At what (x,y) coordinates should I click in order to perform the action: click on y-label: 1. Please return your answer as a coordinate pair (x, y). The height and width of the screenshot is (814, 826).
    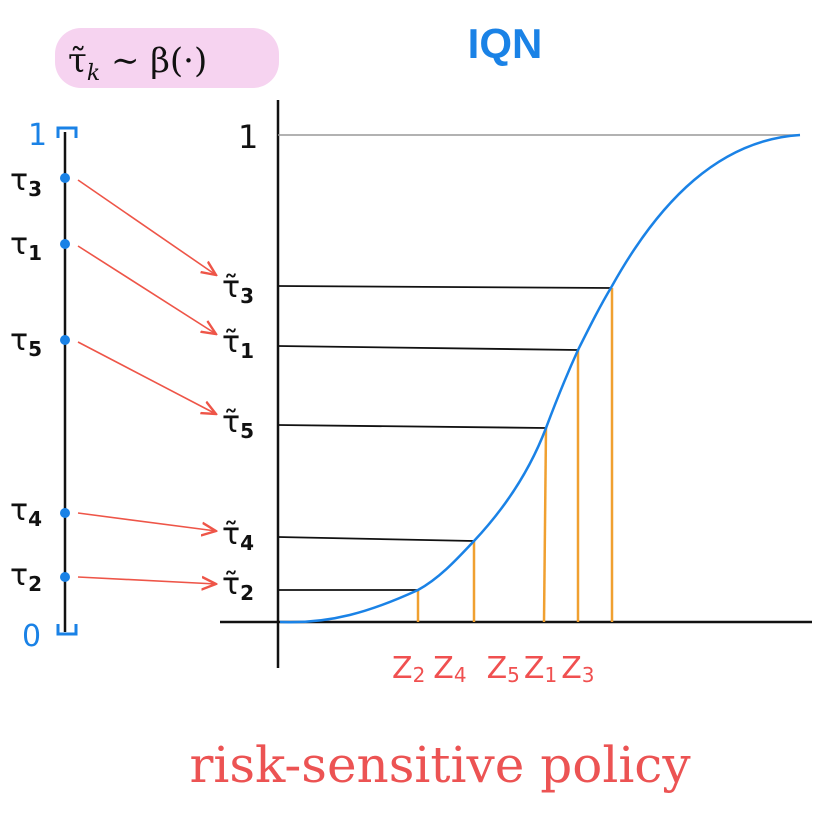
    Looking at the image, I should click on (248, 137).